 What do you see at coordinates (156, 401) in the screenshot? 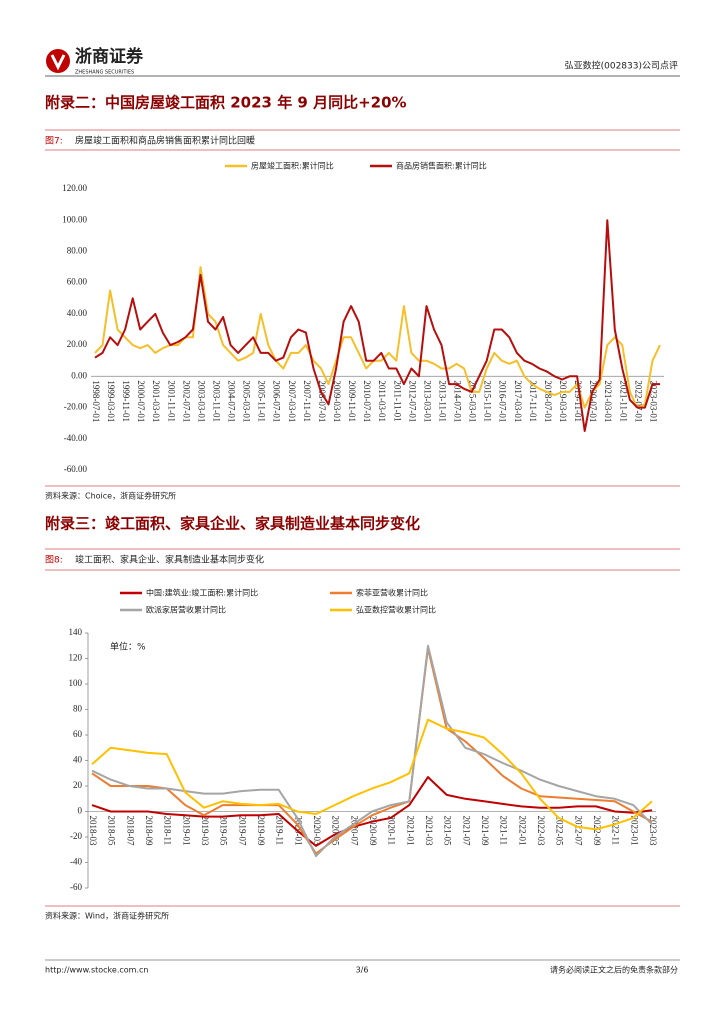
I see `x-tick-label: 2001-03-01` at bounding box center [156, 401].